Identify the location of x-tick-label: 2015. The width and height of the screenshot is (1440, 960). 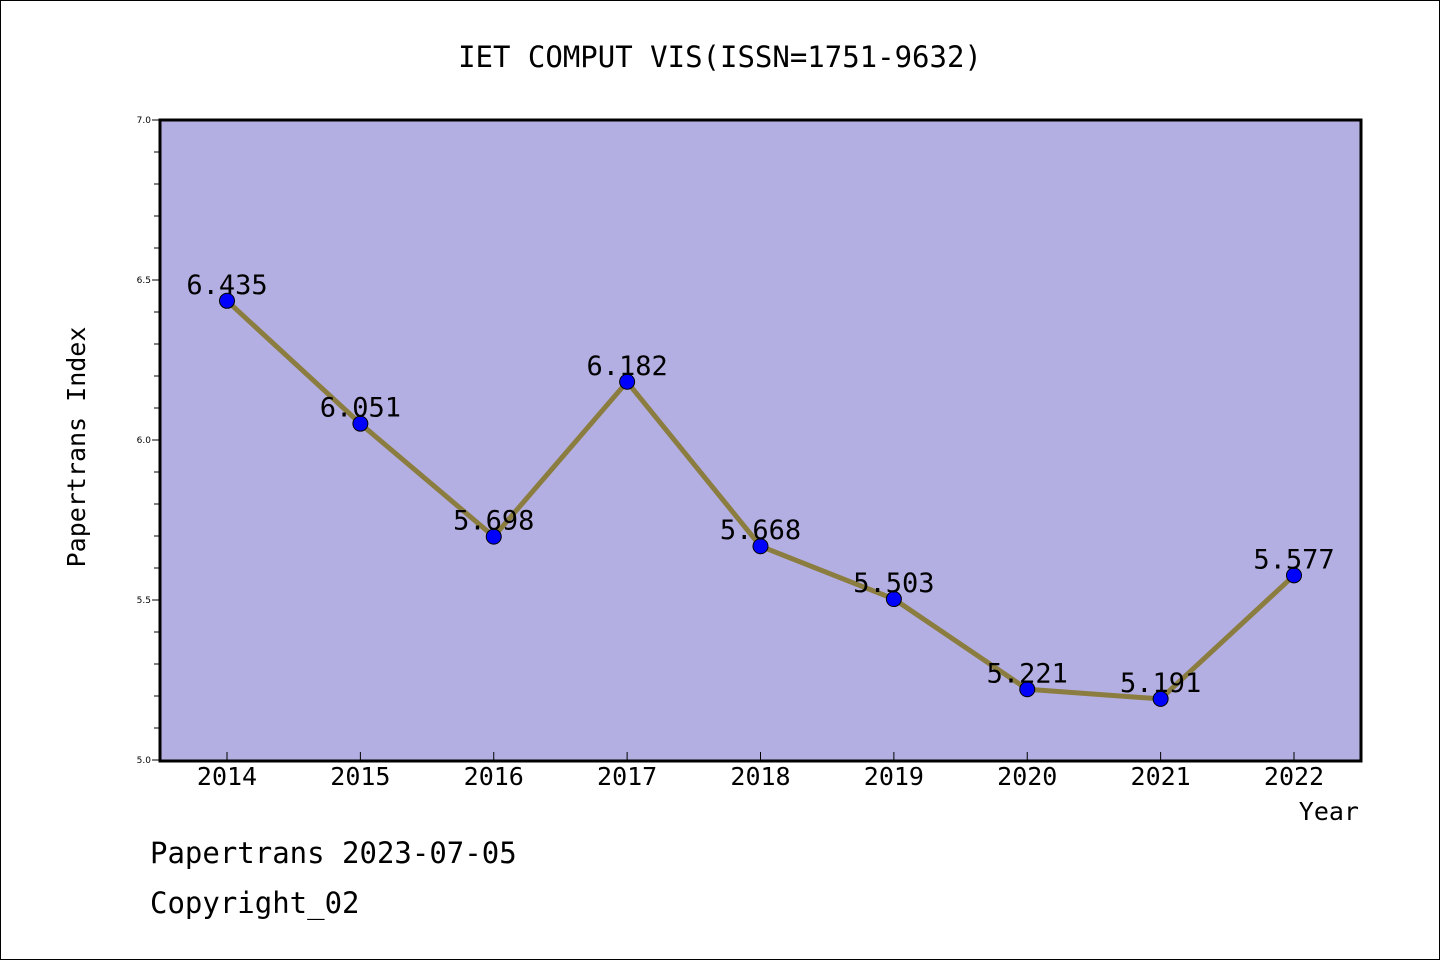
(360, 776).